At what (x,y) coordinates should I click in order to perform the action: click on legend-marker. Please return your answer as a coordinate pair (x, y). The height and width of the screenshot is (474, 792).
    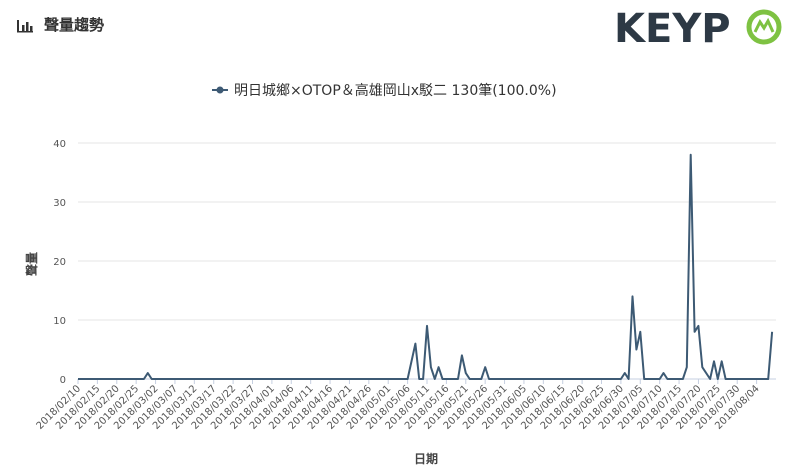
    Looking at the image, I should click on (220, 90).